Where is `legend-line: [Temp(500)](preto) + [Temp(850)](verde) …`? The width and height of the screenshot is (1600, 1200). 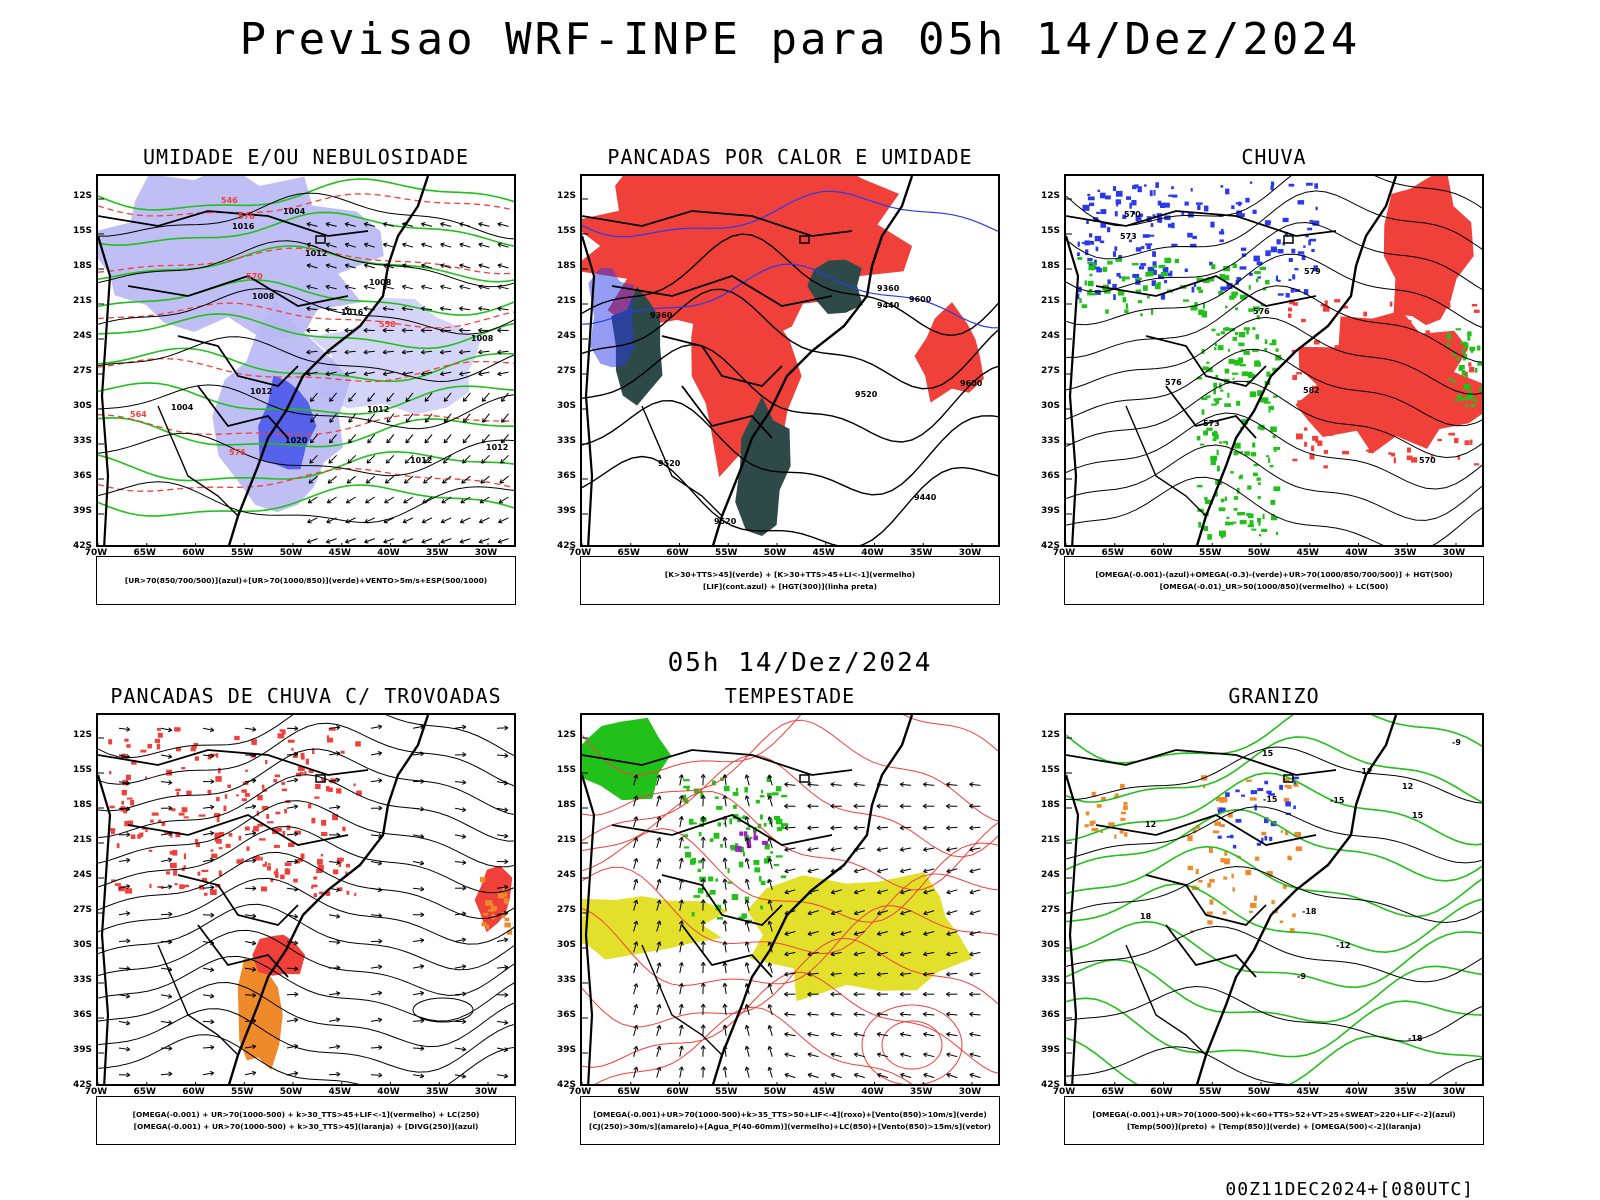
legend-line: [Temp(500)](preto) + [Temp(850)](verde) … is located at coordinates (1274, 1126).